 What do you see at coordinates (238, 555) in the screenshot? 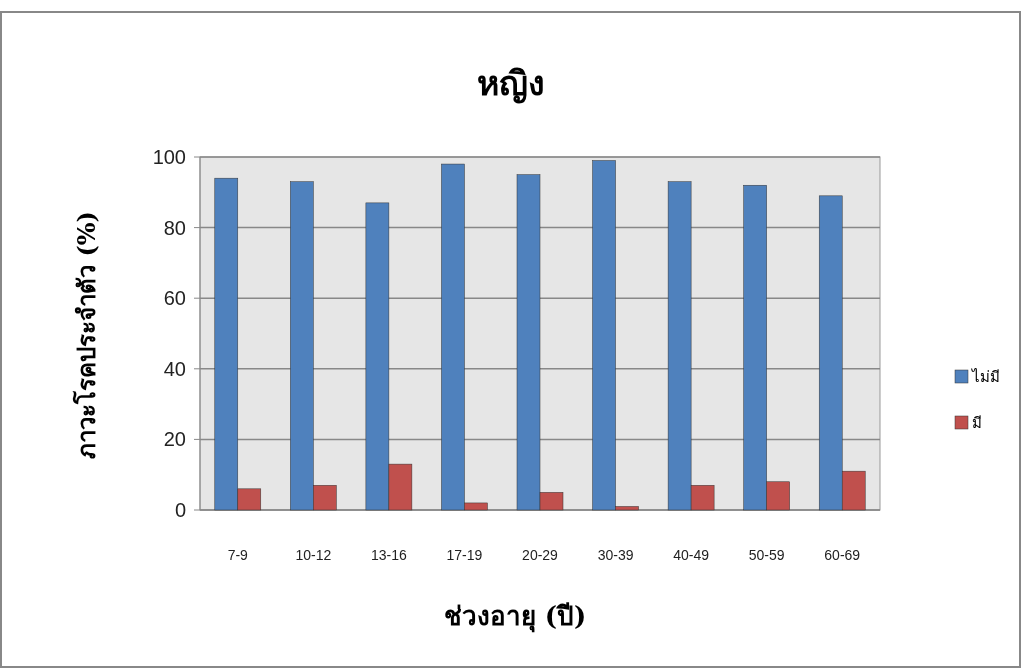
I see `x-tick-label: 7-9` at bounding box center [238, 555].